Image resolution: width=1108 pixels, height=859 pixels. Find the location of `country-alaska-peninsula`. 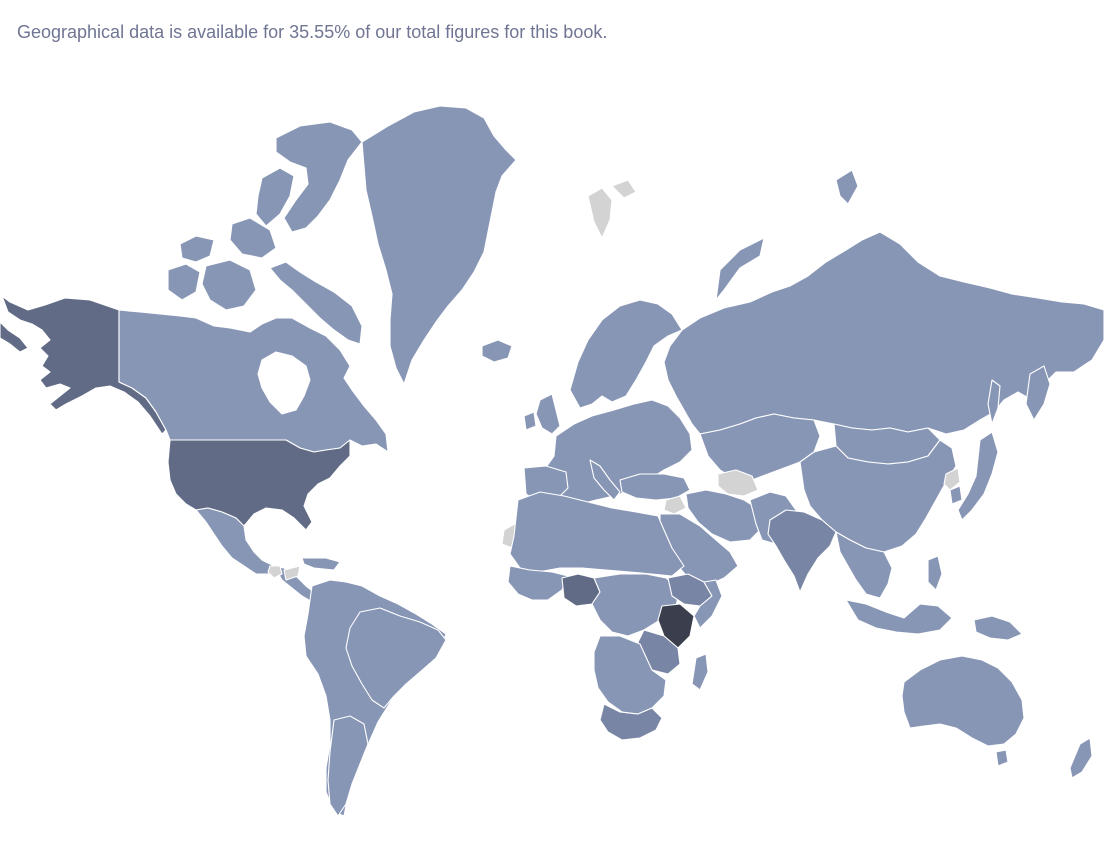

country-alaska-peninsula is located at coordinates (14, 337).